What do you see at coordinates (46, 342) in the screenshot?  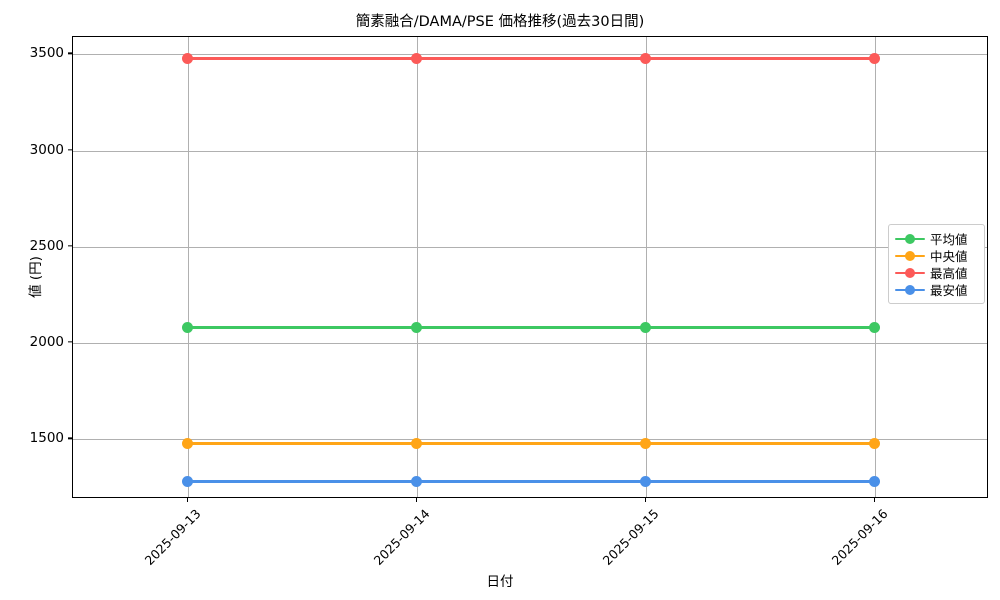 I see `y-axis-tick-label: 2000` at bounding box center [46, 342].